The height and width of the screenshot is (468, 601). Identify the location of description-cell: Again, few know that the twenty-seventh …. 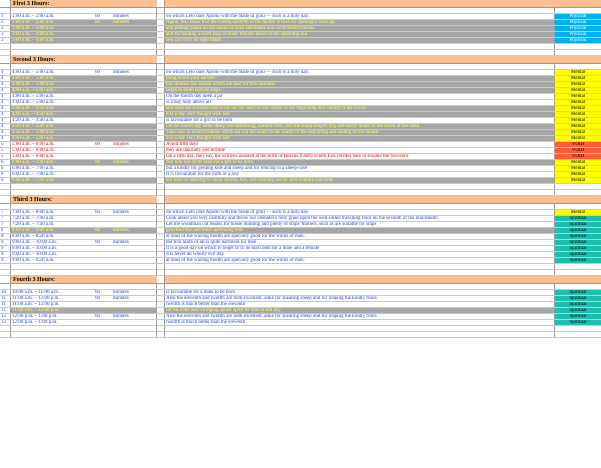
(360, 22).